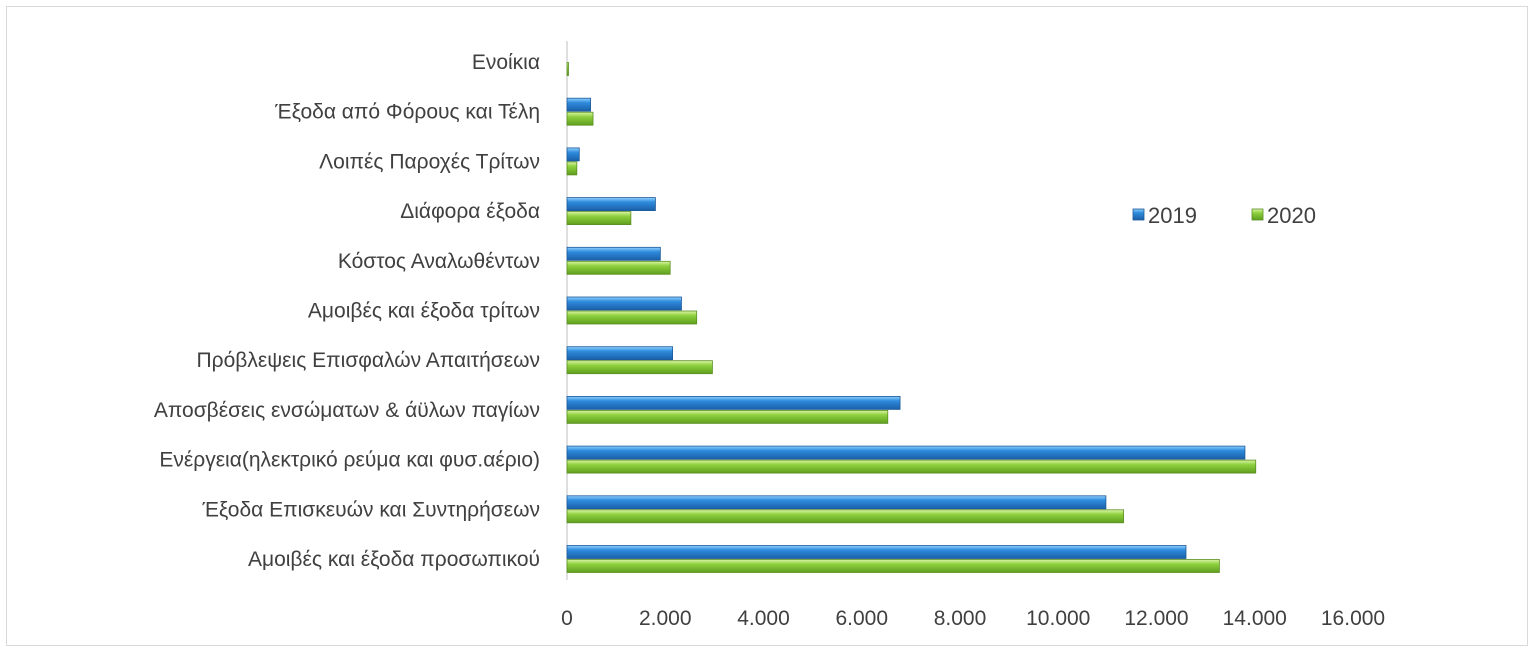  I want to click on category-label: Αμοιβές και έξοδα προσωπικού, so click(394, 559).